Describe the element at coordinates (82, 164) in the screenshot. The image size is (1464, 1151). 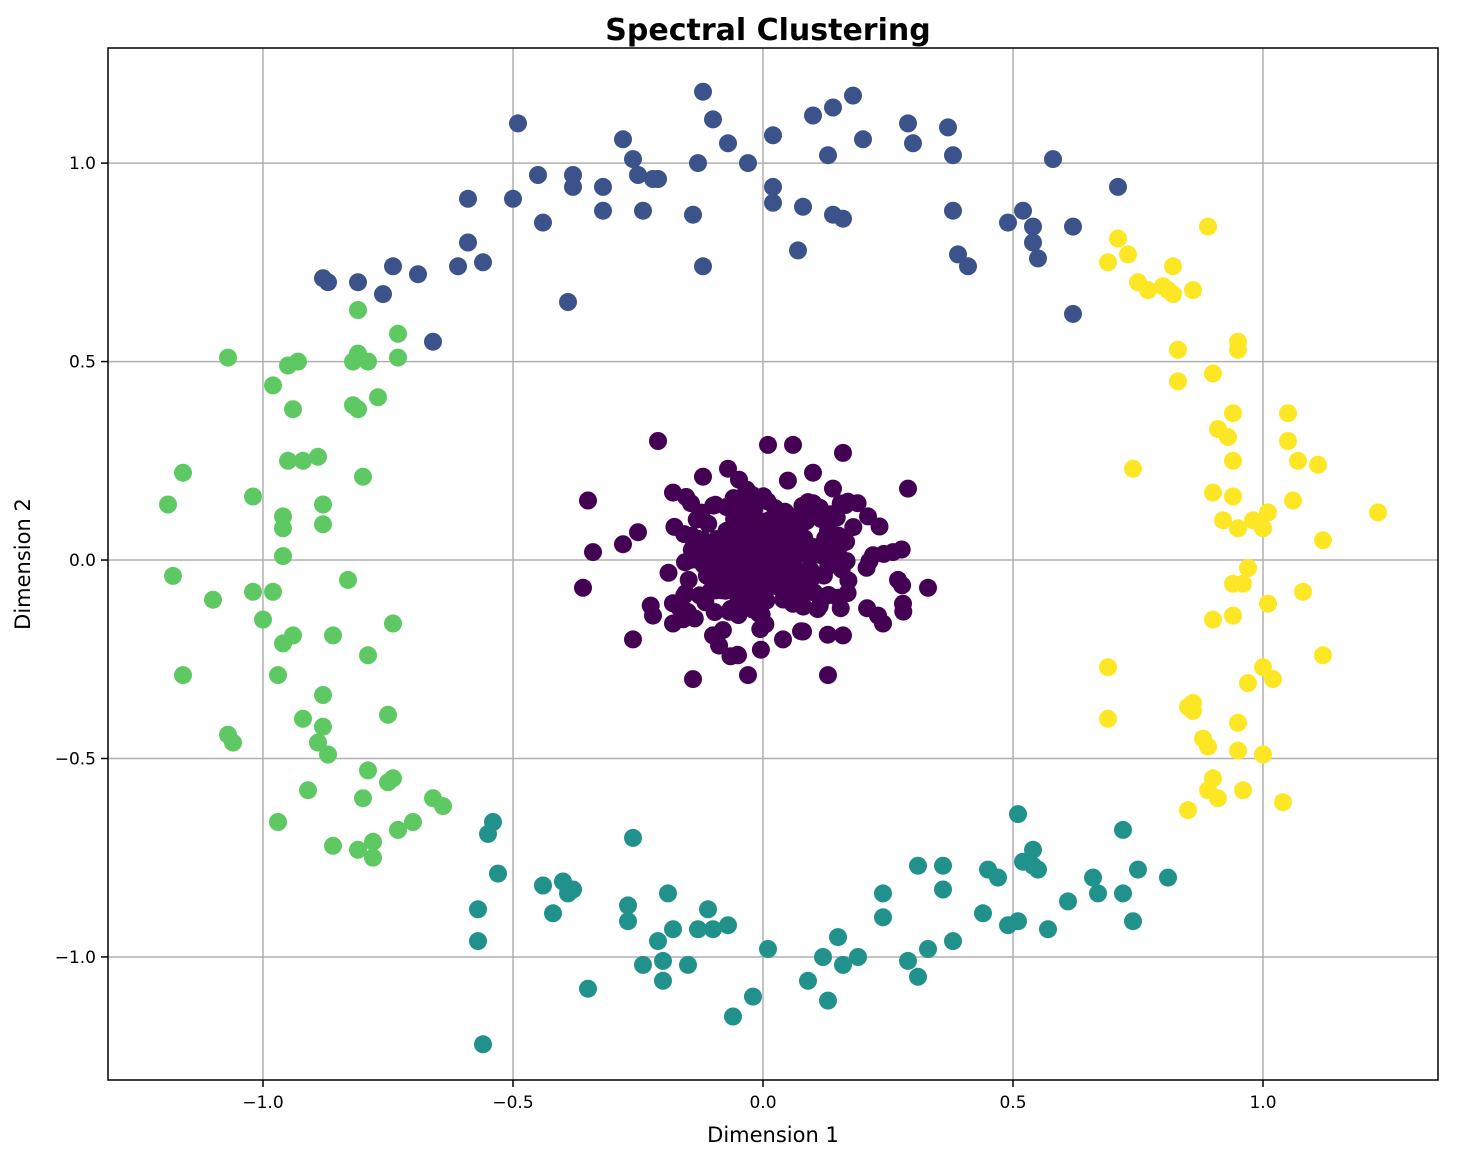
I see `y-tick-label: 1.0` at that location.